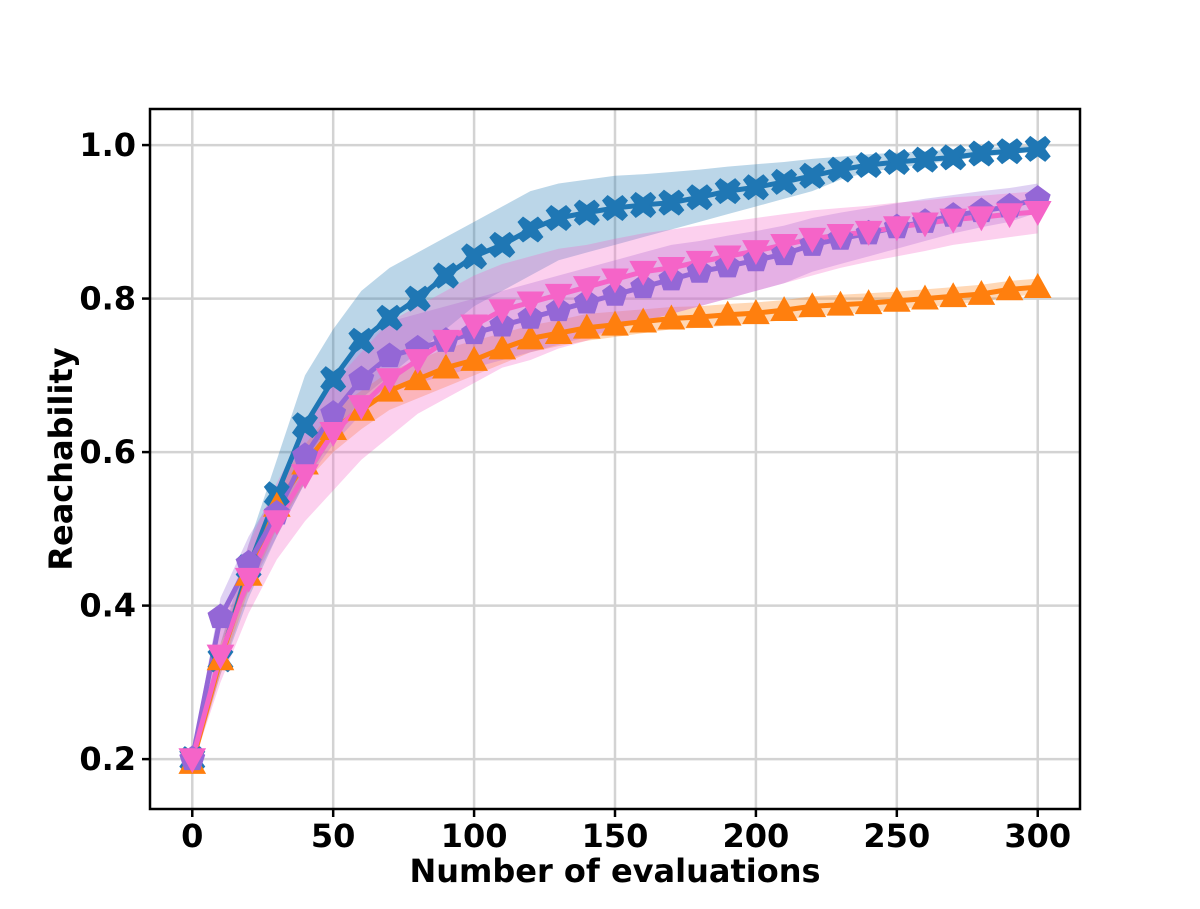  What do you see at coordinates (333, 836) in the screenshot?
I see `x-tick-label: 50` at bounding box center [333, 836].